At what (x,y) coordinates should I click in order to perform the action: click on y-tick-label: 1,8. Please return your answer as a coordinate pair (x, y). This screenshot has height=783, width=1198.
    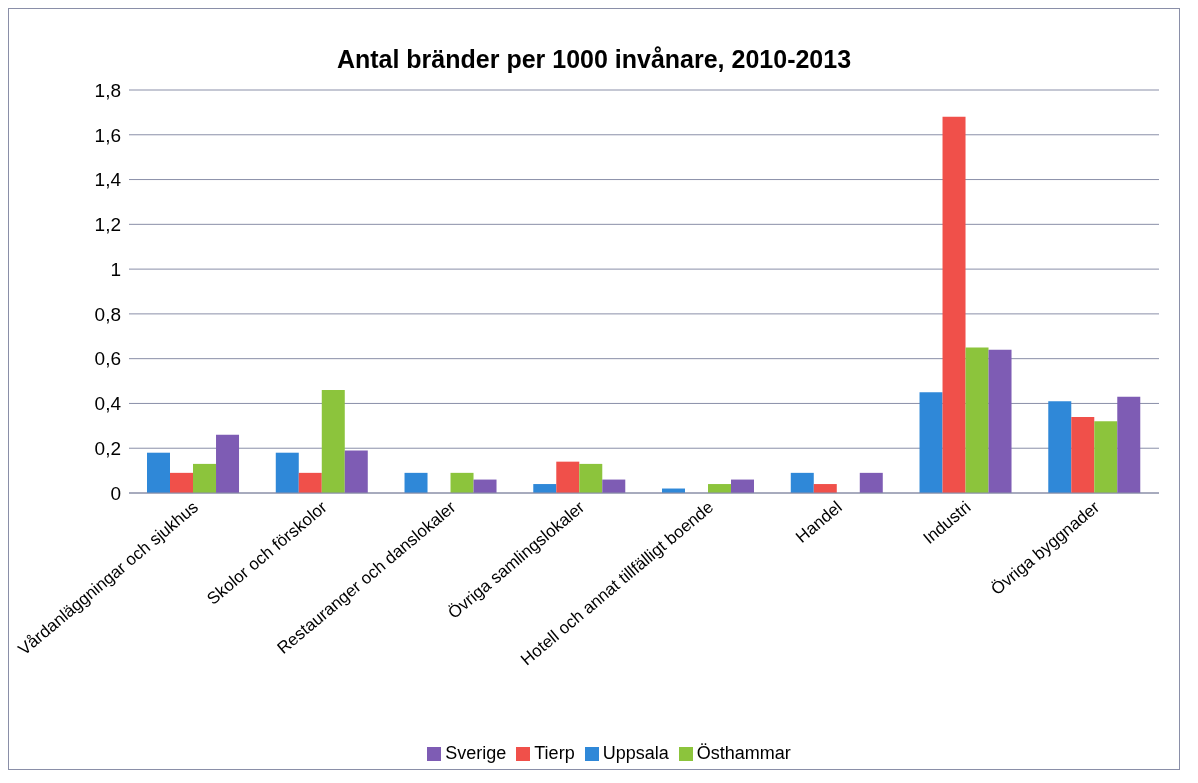
    Looking at the image, I should click on (107, 90).